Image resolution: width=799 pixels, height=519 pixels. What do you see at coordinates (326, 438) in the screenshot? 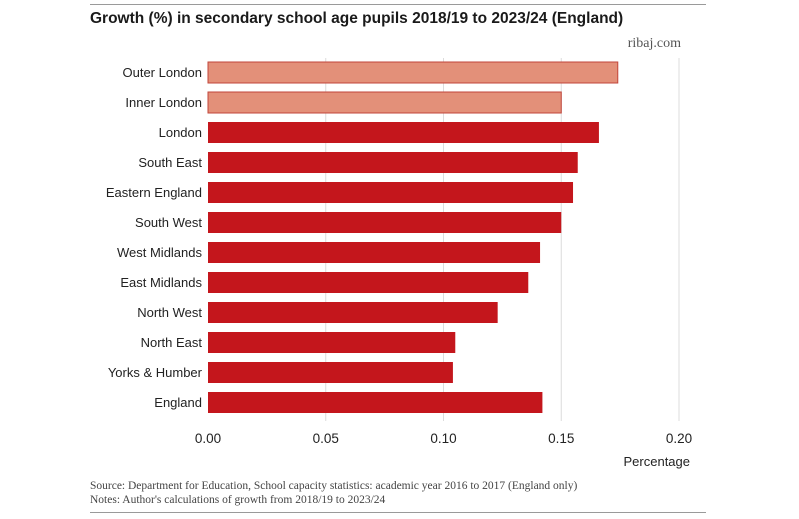
I see `x-tick-label: 0.05` at bounding box center [326, 438].